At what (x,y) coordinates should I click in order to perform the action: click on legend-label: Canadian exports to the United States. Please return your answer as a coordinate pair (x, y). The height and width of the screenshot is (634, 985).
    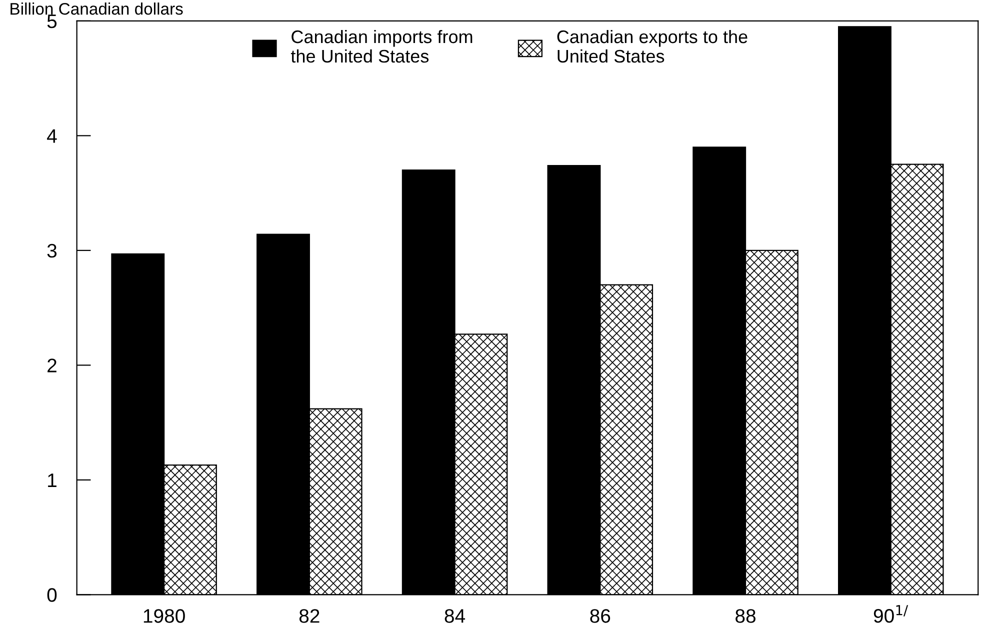
    Looking at the image, I should click on (652, 46).